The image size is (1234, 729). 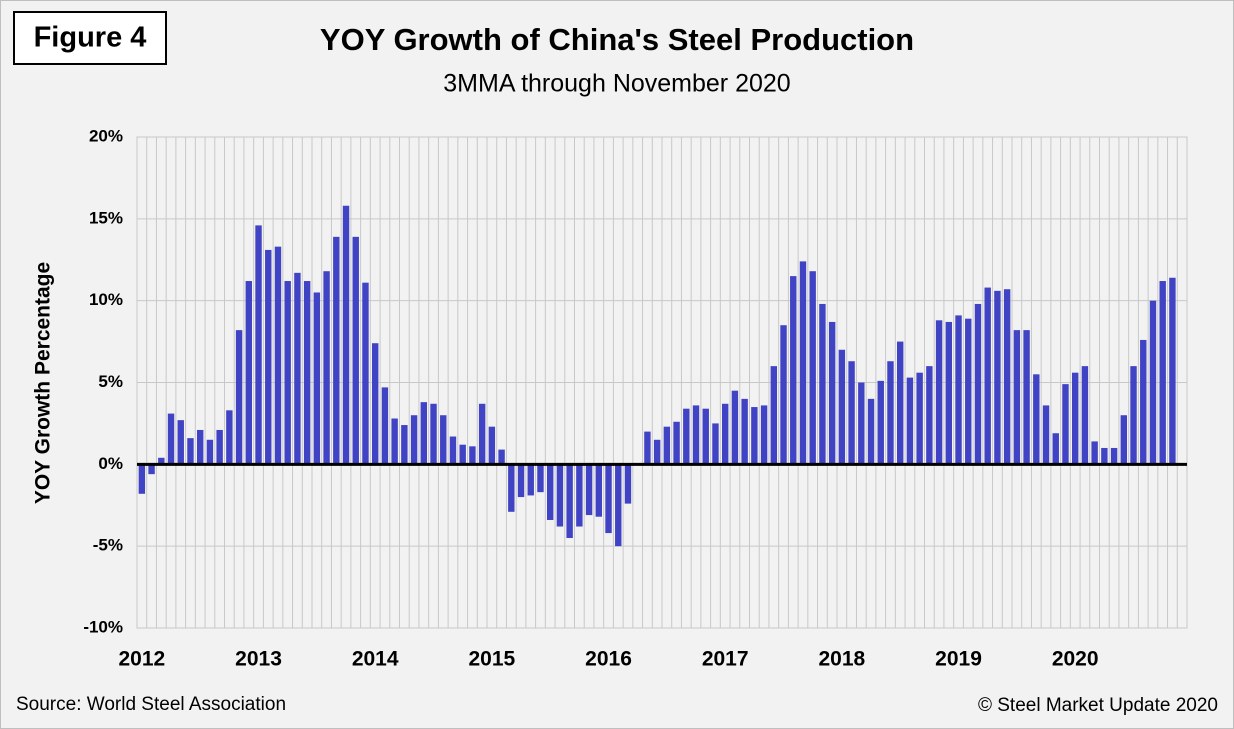 What do you see at coordinates (110, 381) in the screenshot?
I see `y-tick-label: 5%` at bounding box center [110, 381].